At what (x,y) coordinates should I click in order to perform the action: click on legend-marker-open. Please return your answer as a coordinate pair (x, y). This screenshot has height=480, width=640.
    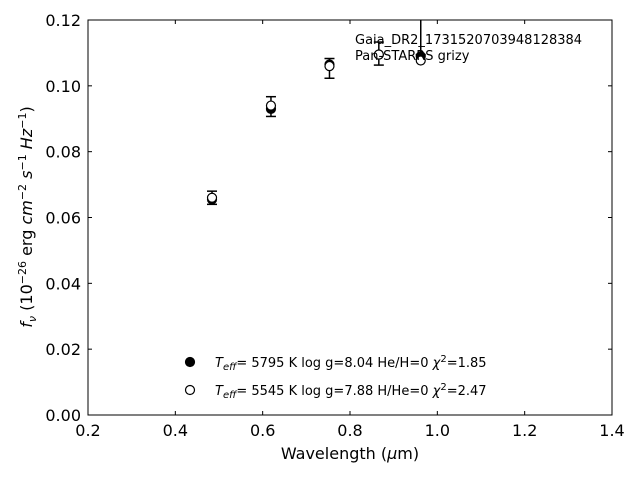
    Looking at the image, I should click on (190, 390).